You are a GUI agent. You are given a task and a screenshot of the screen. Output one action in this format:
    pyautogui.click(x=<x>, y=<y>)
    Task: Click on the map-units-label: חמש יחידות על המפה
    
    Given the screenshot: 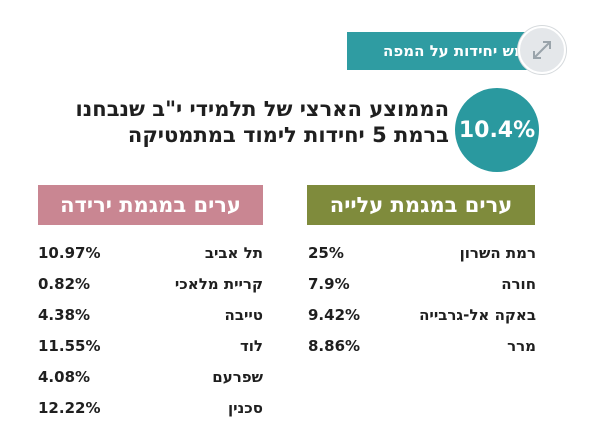 What is the action you would take?
    pyautogui.click(x=459, y=51)
    